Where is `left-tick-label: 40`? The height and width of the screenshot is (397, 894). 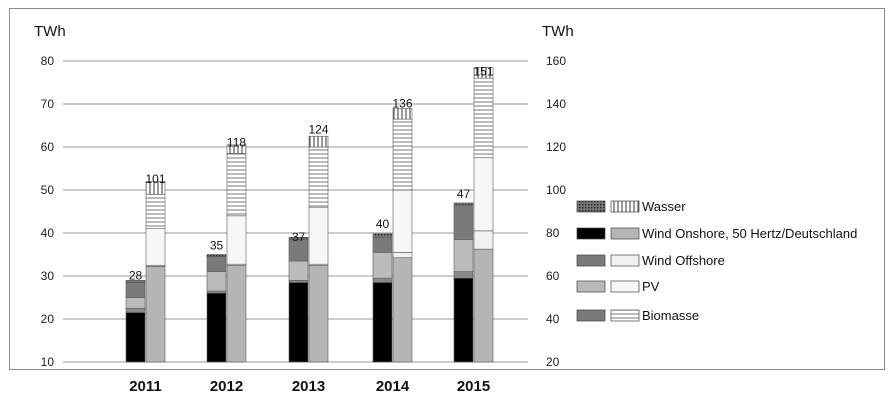
left-tick-label: 40 is located at coordinates (48, 233).